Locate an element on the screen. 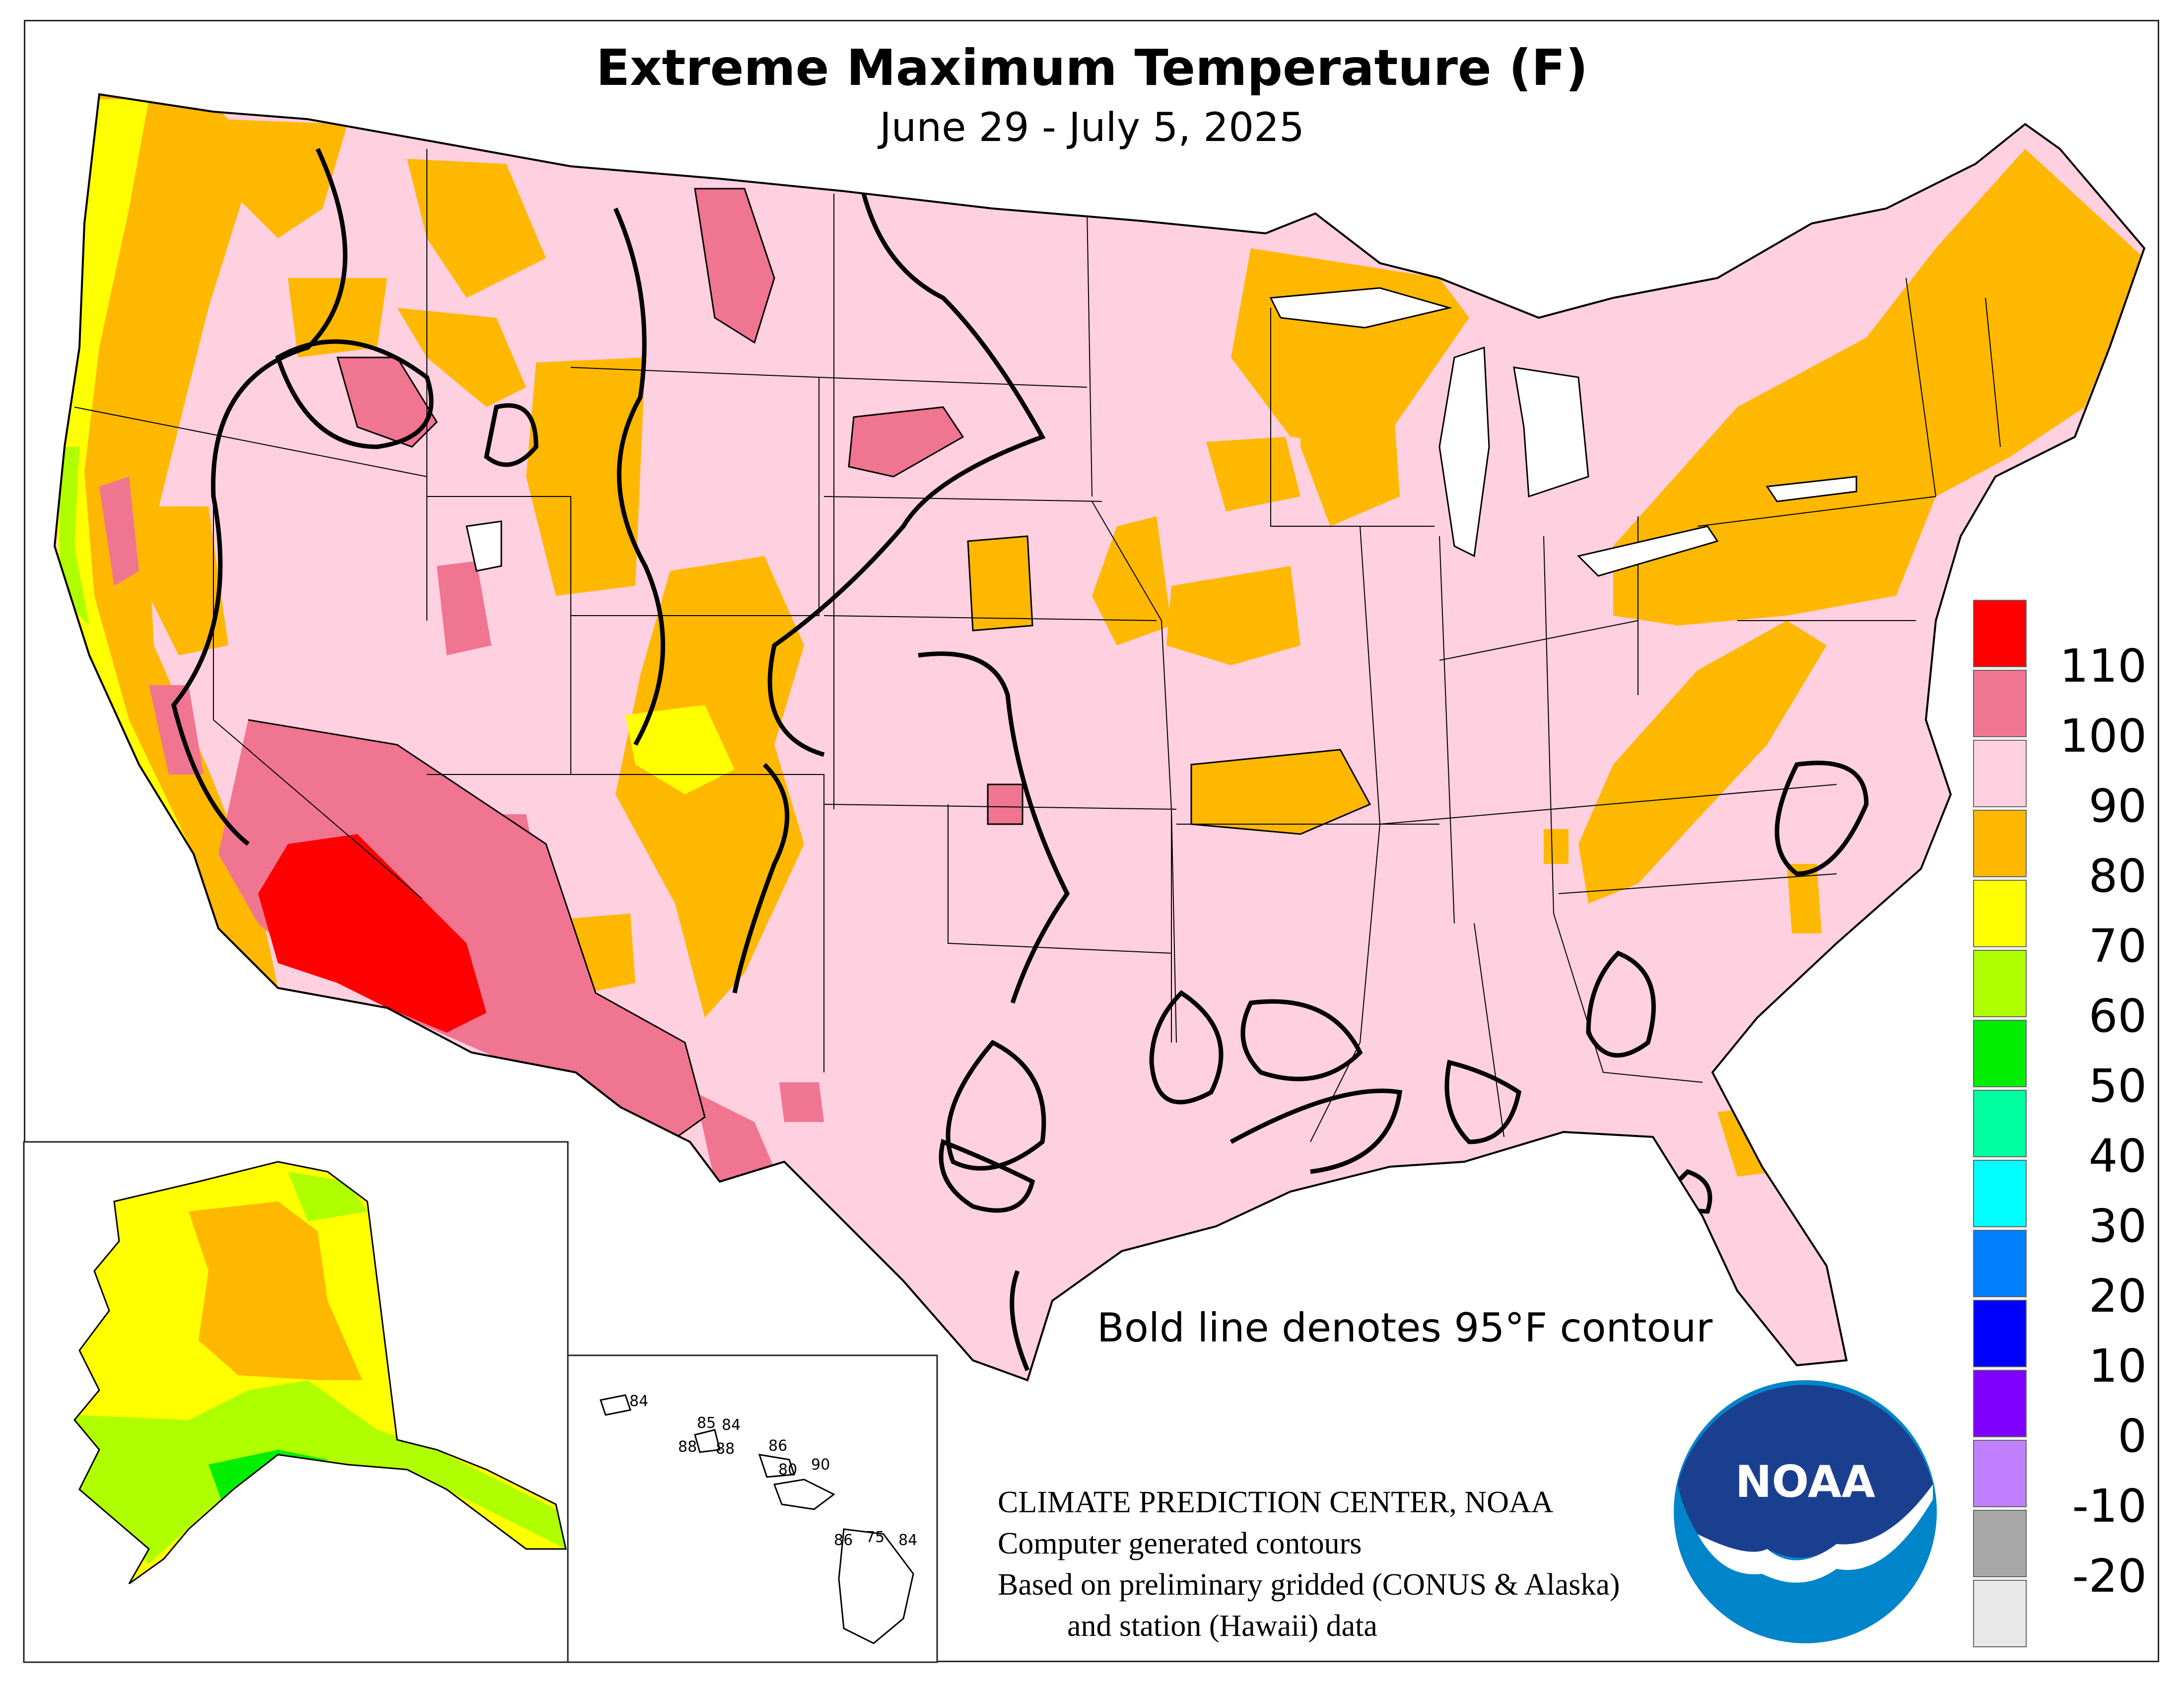  great-lakes is located at coordinates (1161, 432).